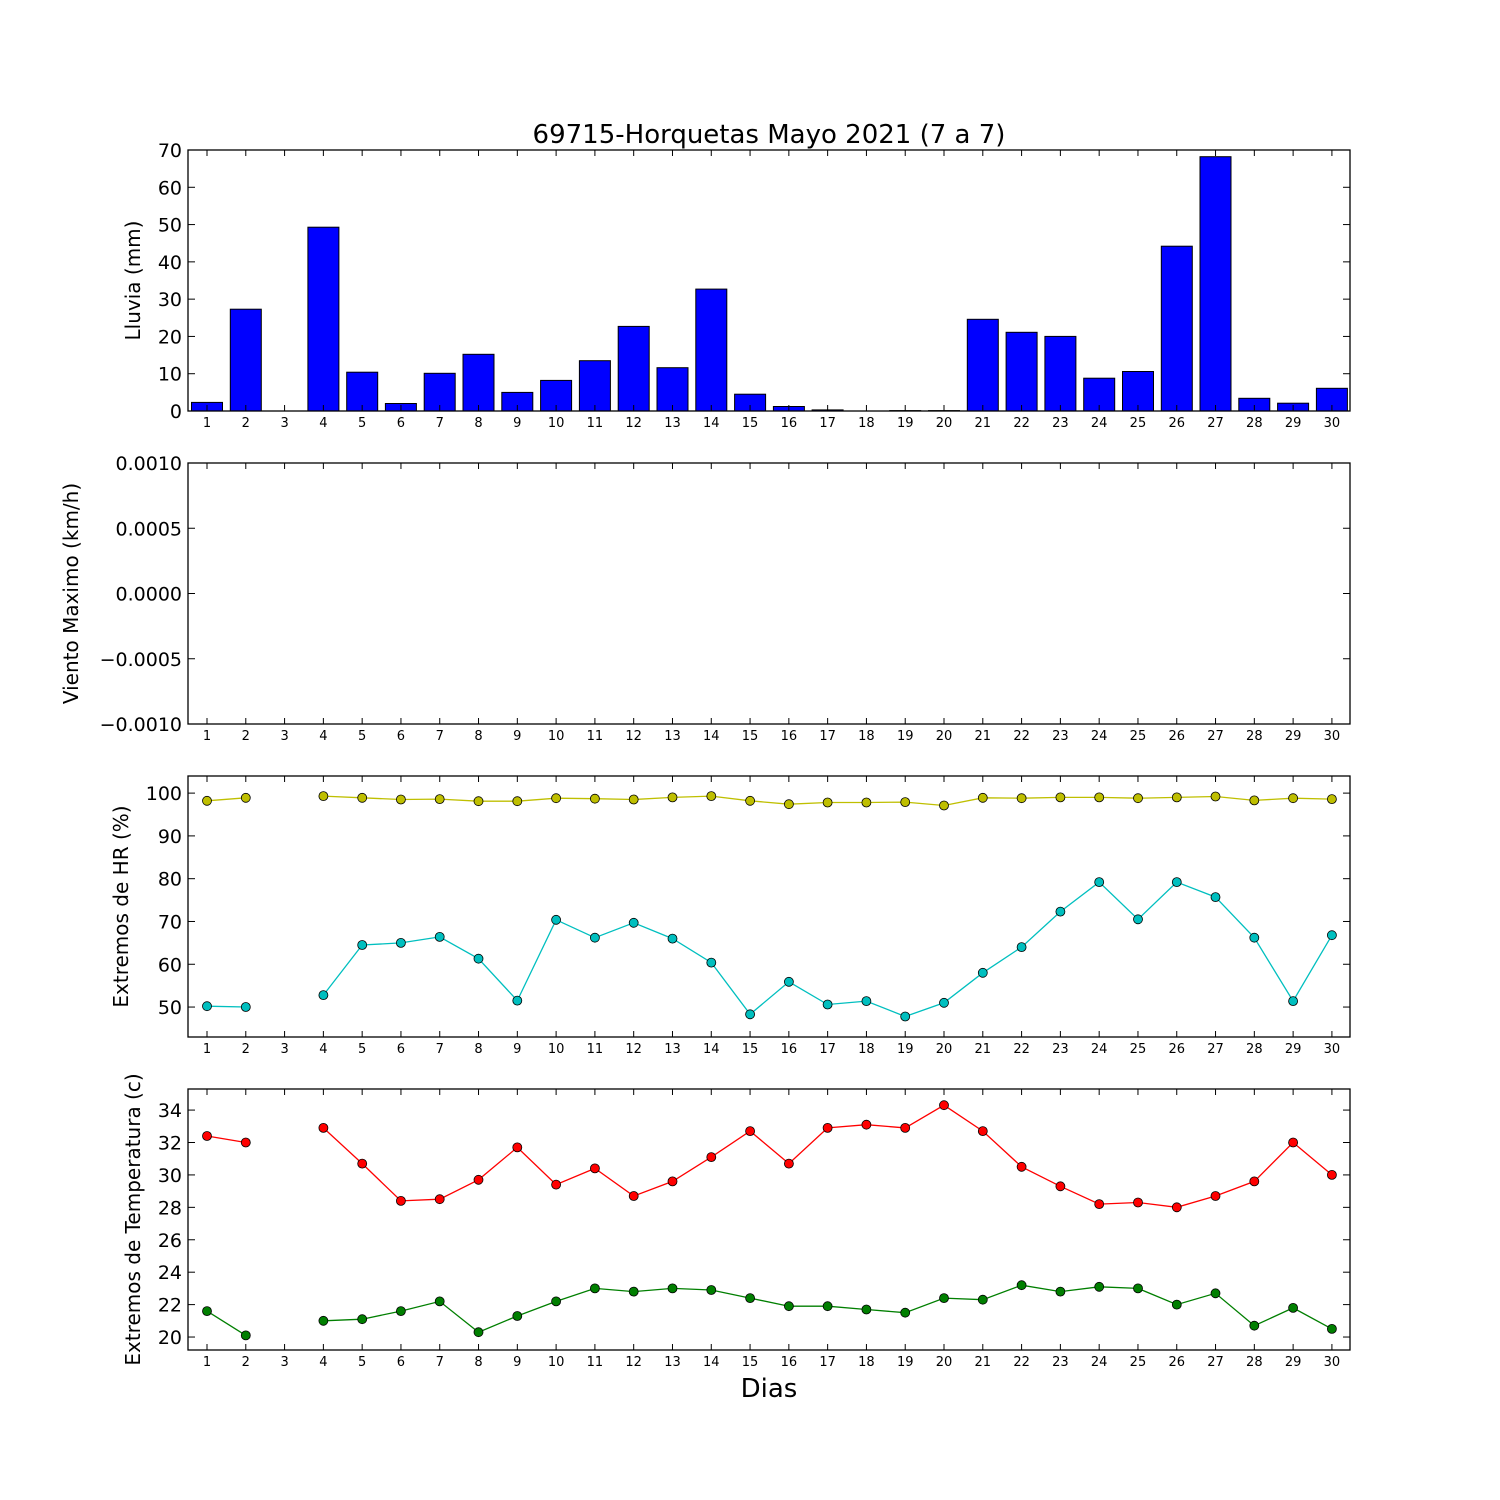 Image resolution: width=1500 pixels, height=1500 pixels. What do you see at coordinates (226, 799) in the screenshot?
I see `series-1-line` at bounding box center [226, 799].